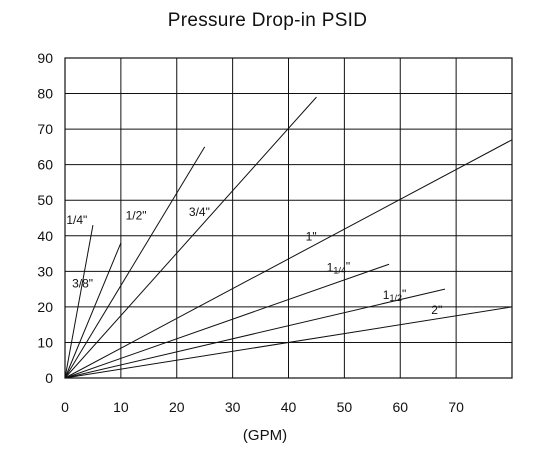  I want to click on series-label: 3/4", so click(199, 212).